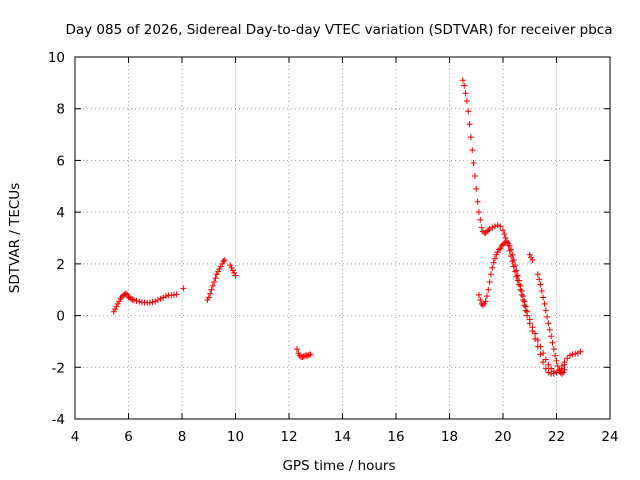  What do you see at coordinates (183, 288) in the screenshot?
I see `series-arc1-tail` at bounding box center [183, 288].